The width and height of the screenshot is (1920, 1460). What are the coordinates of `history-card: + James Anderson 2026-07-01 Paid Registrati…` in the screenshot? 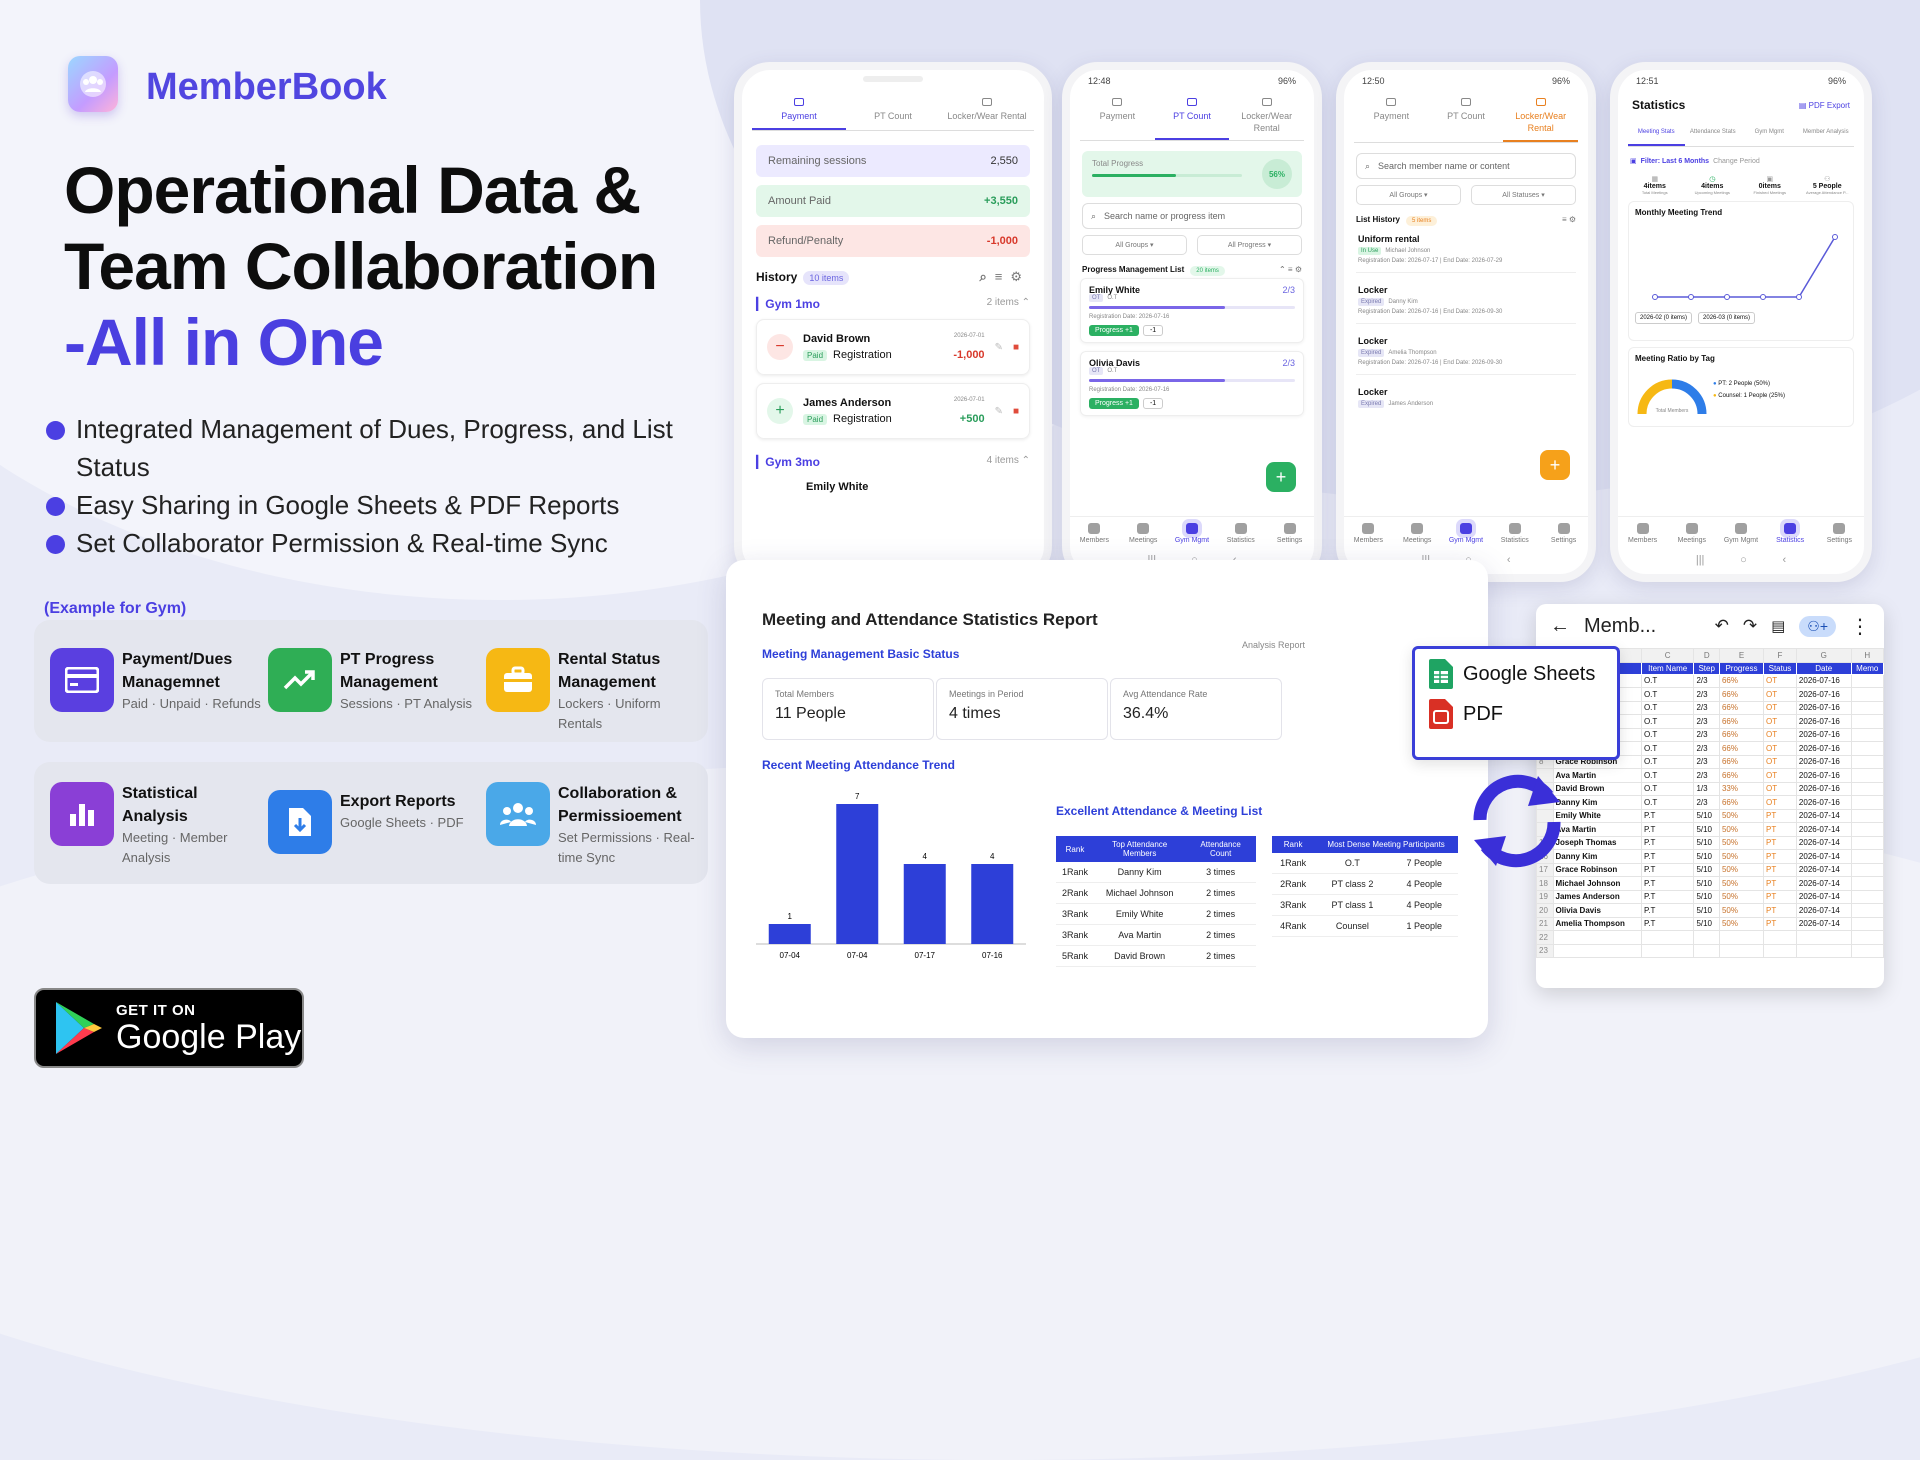 It's located at (893, 411).